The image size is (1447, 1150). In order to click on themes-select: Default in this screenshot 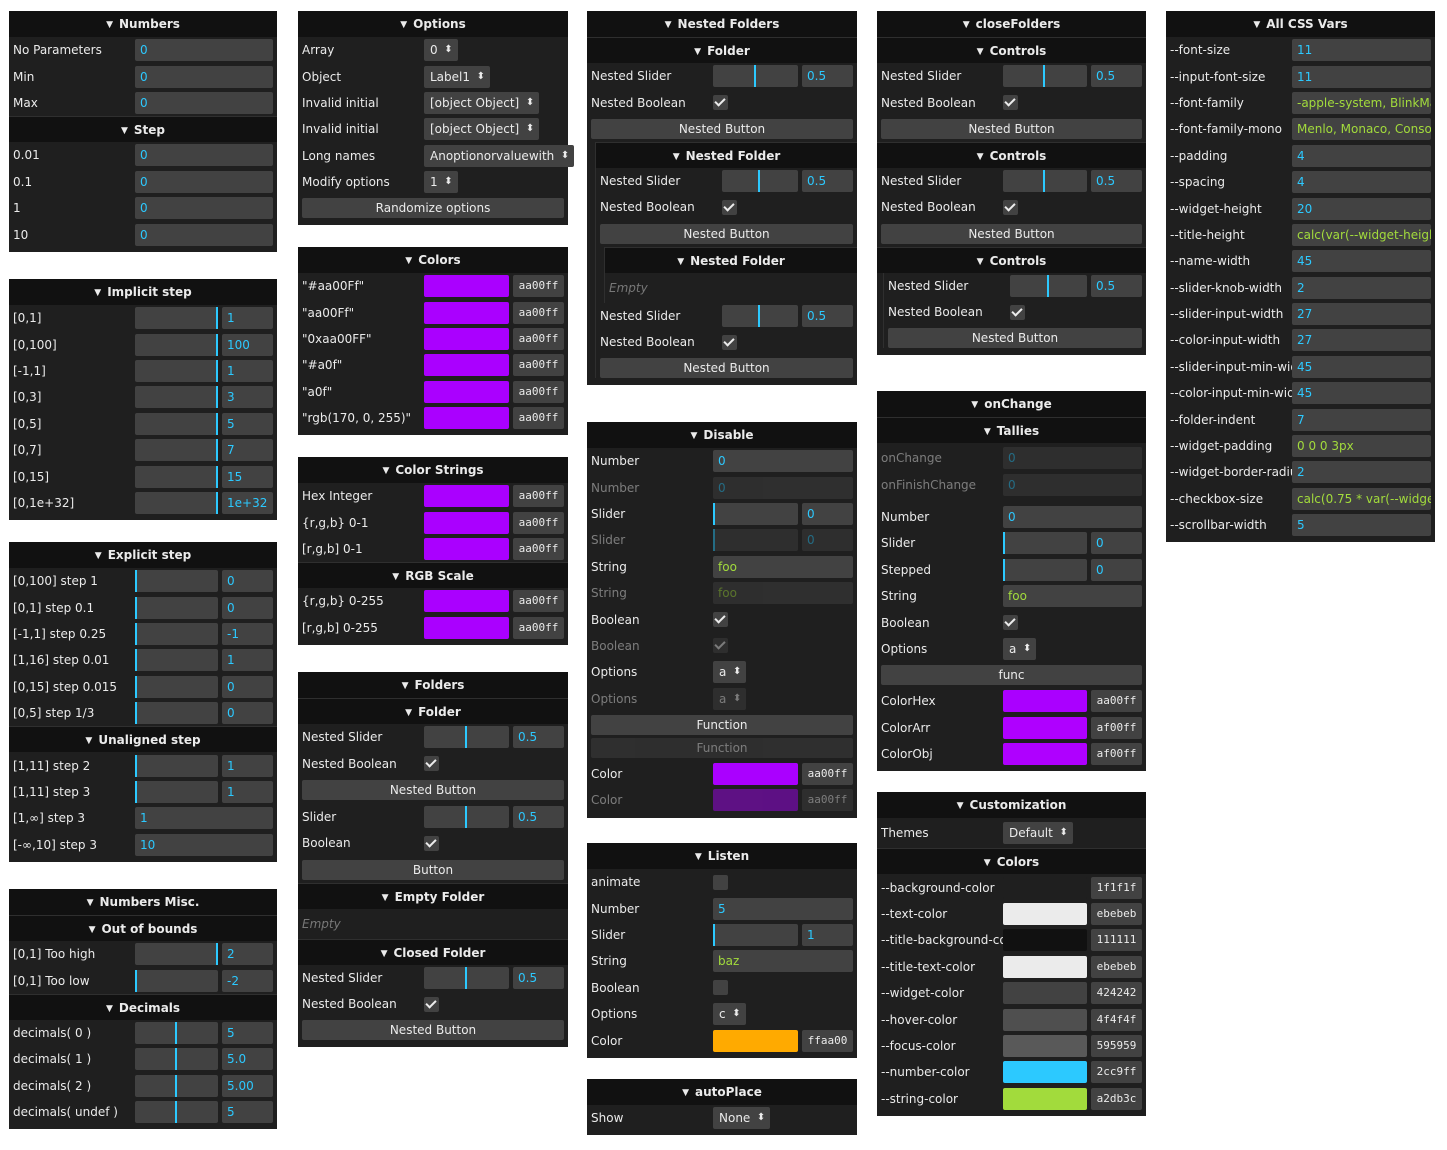, I will do `click(1038, 833)`.